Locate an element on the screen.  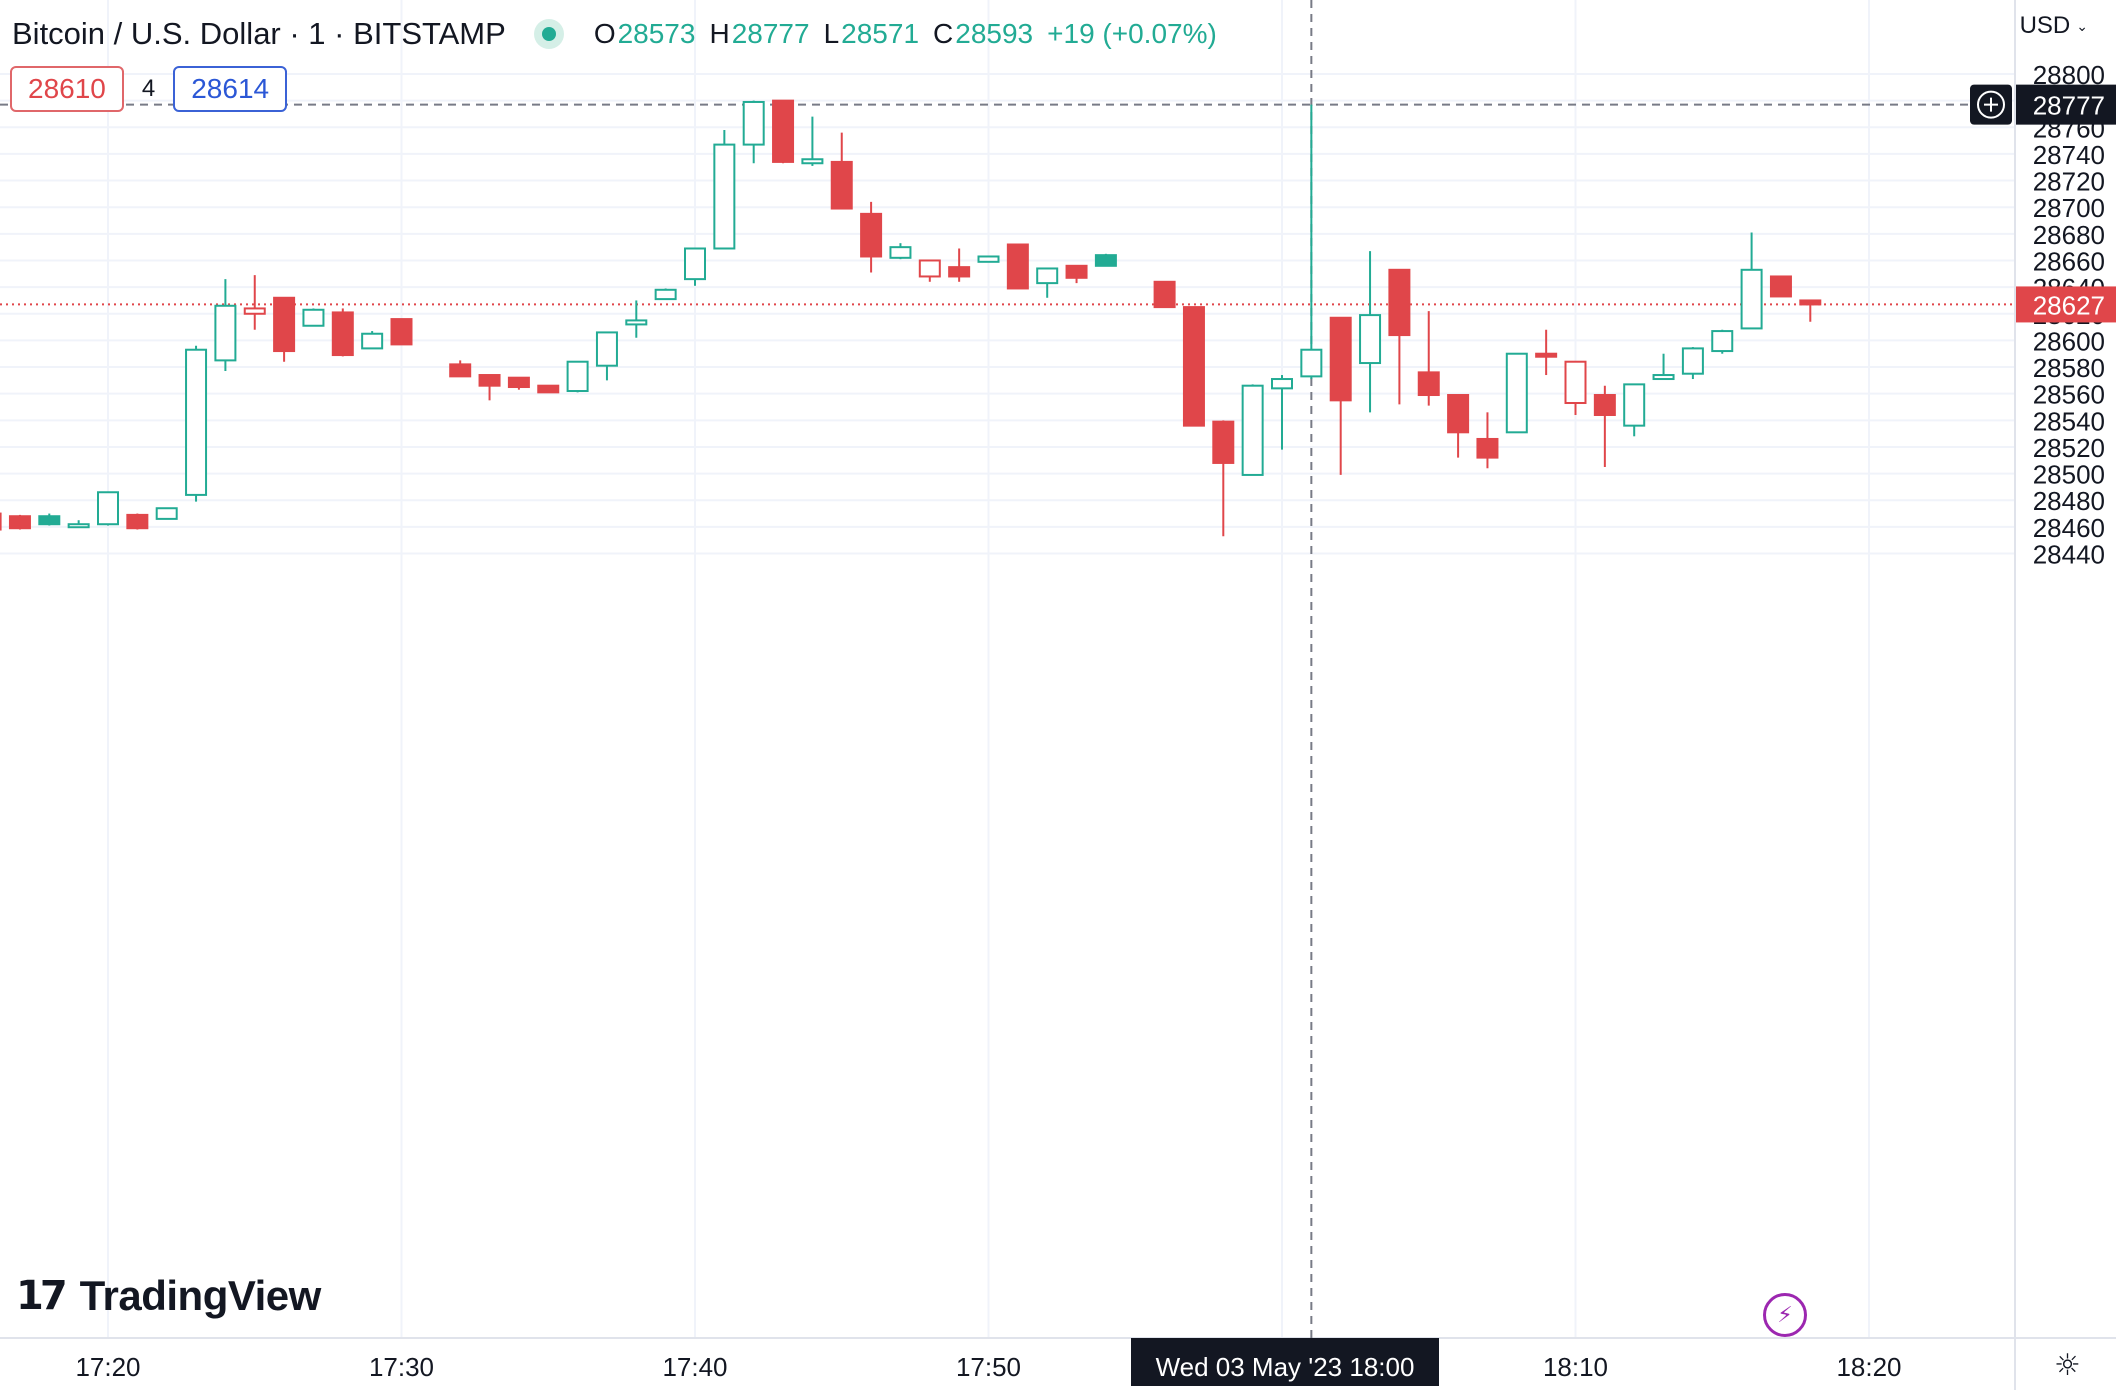
gear-icon: ☼ is located at coordinates (2067, 1365).